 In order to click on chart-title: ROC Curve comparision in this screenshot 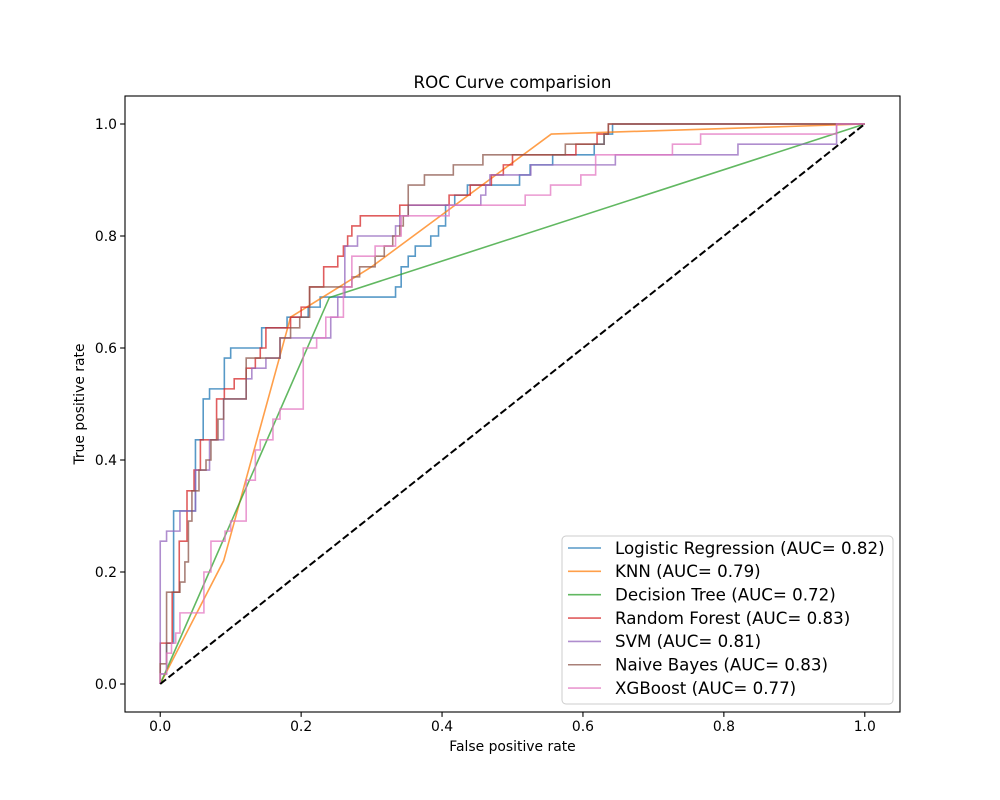, I will do `click(513, 82)`.